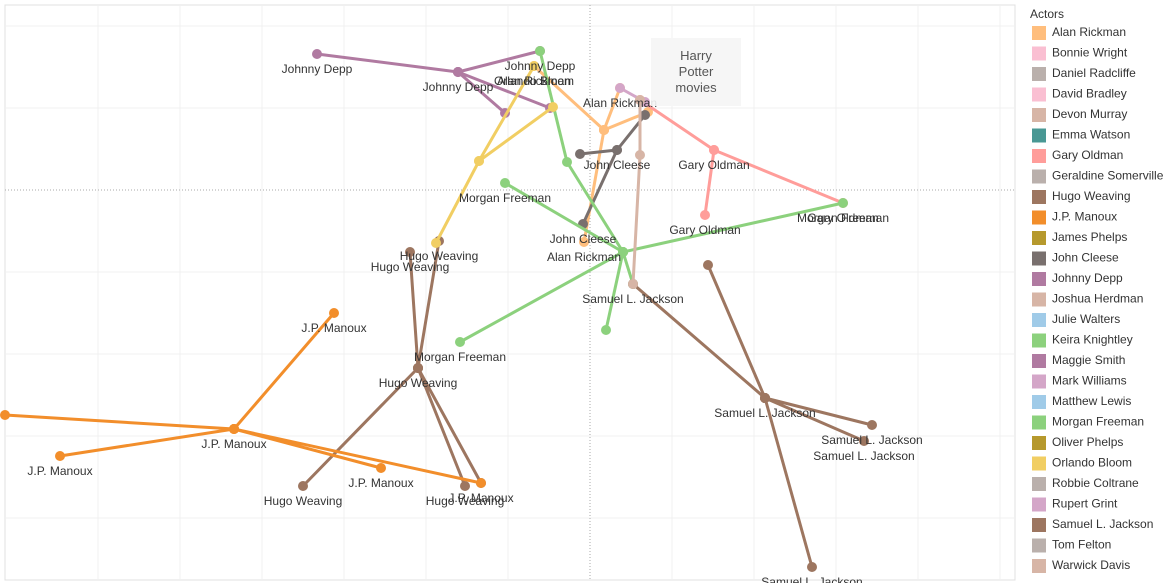 This screenshot has height=588, width=1176. I want to click on legend-label: Gary Oldman, so click(1087, 155).